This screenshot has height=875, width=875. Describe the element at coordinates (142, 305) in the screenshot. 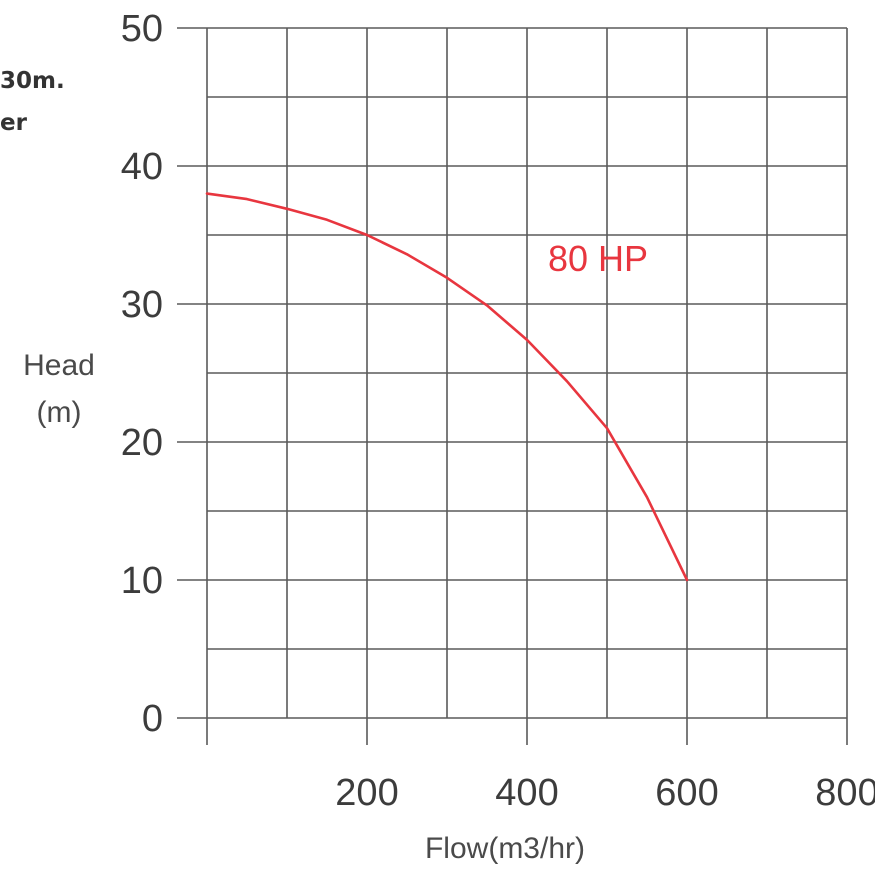

I see `y-tick-label: 30` at that location.